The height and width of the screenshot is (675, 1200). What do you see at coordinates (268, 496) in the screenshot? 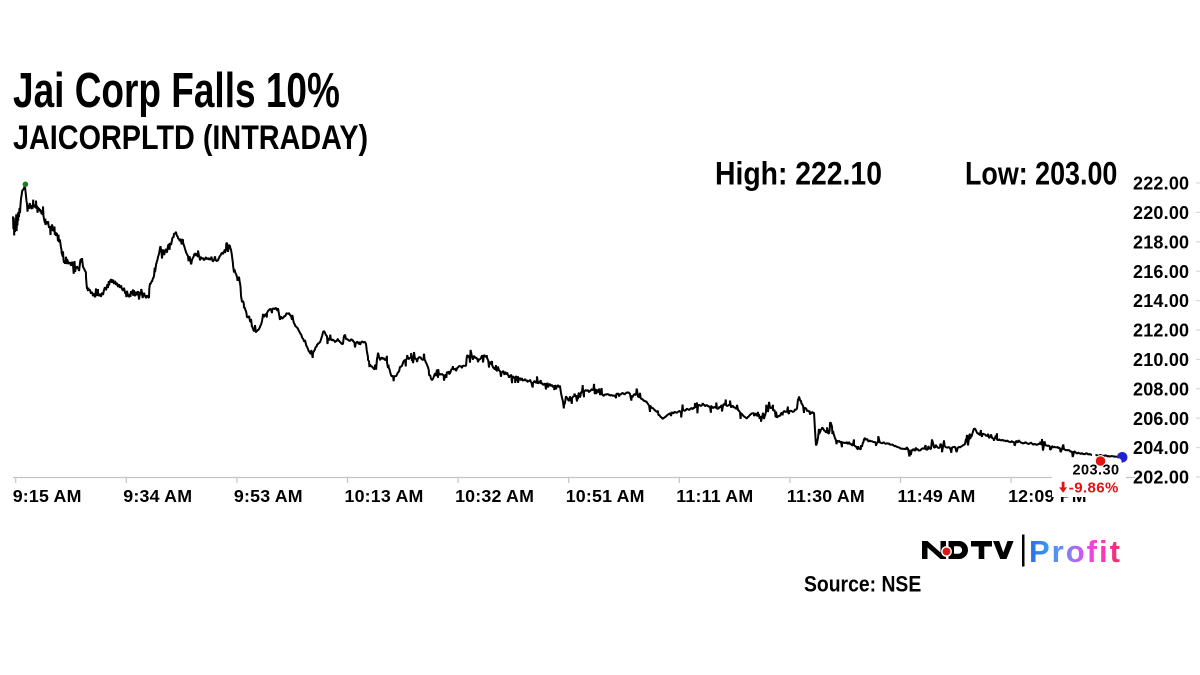
I see `svg-text: 9:53 AM` at bounding box center [268, 496].